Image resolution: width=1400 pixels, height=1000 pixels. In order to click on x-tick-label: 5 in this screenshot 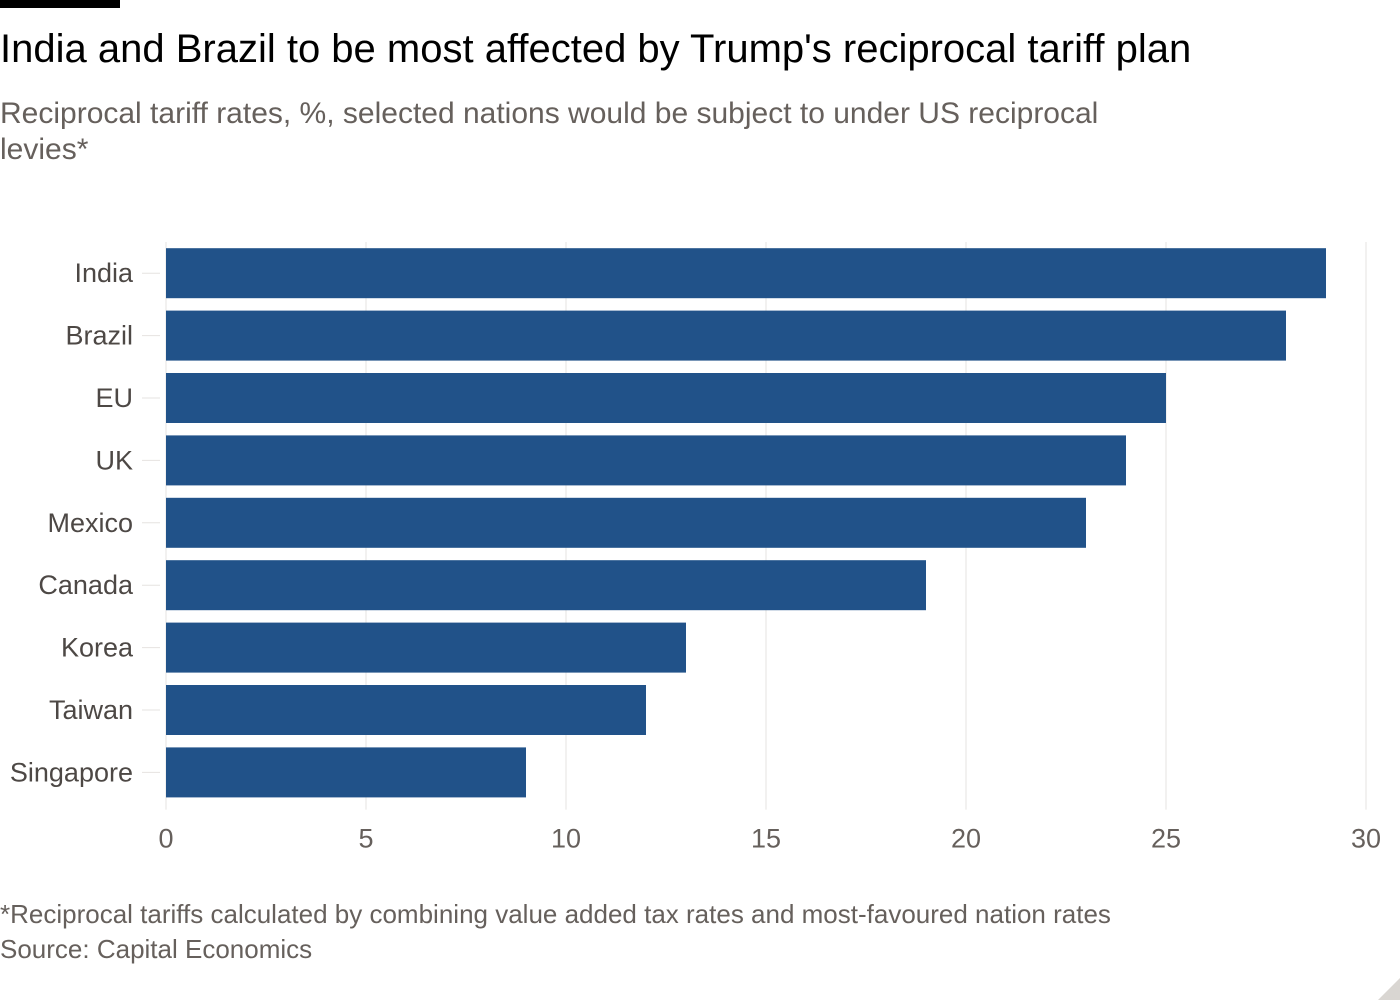, I will do `click(365, 839)`.